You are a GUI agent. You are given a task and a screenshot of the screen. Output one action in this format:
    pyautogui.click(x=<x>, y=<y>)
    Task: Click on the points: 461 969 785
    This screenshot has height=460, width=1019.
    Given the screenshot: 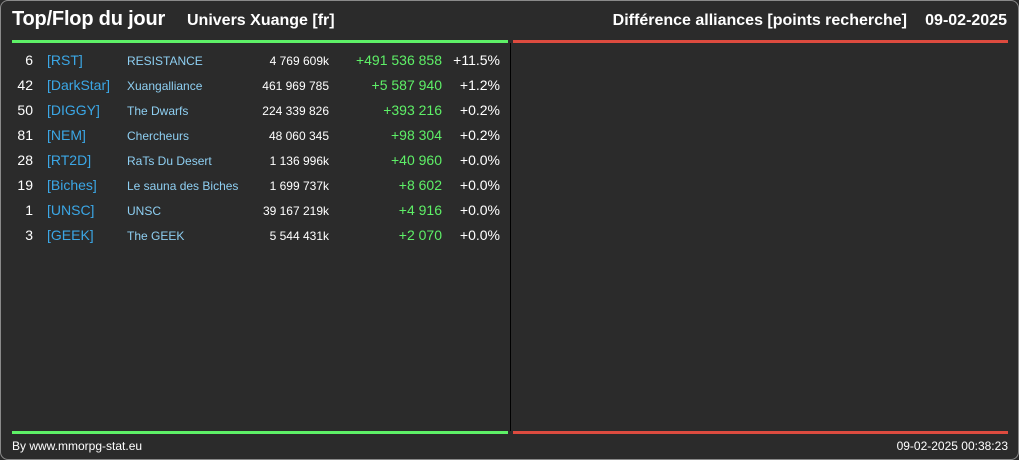 What is the action you would take?
    pyautogui.click(x=295, y=86)
    